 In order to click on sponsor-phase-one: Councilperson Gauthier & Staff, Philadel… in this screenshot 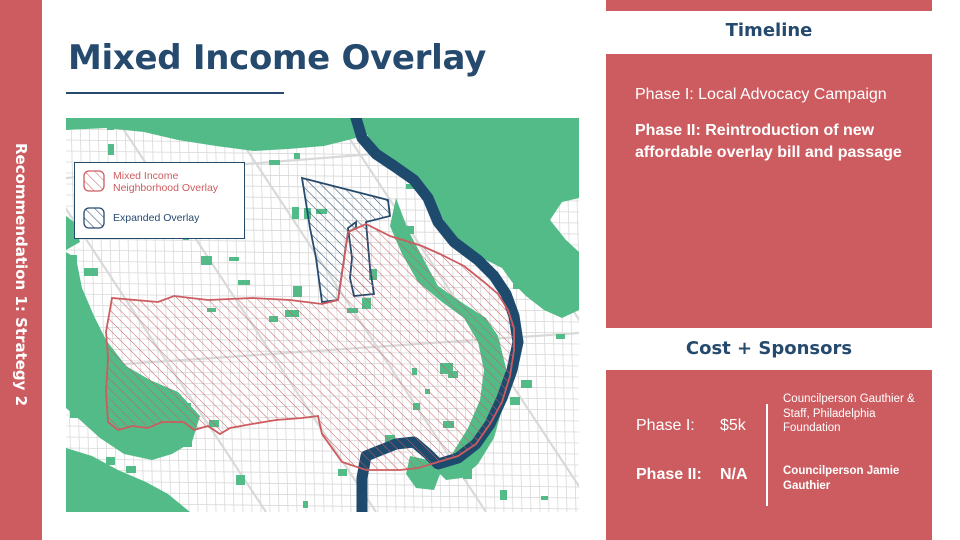, I will do `click(849, 413)`.